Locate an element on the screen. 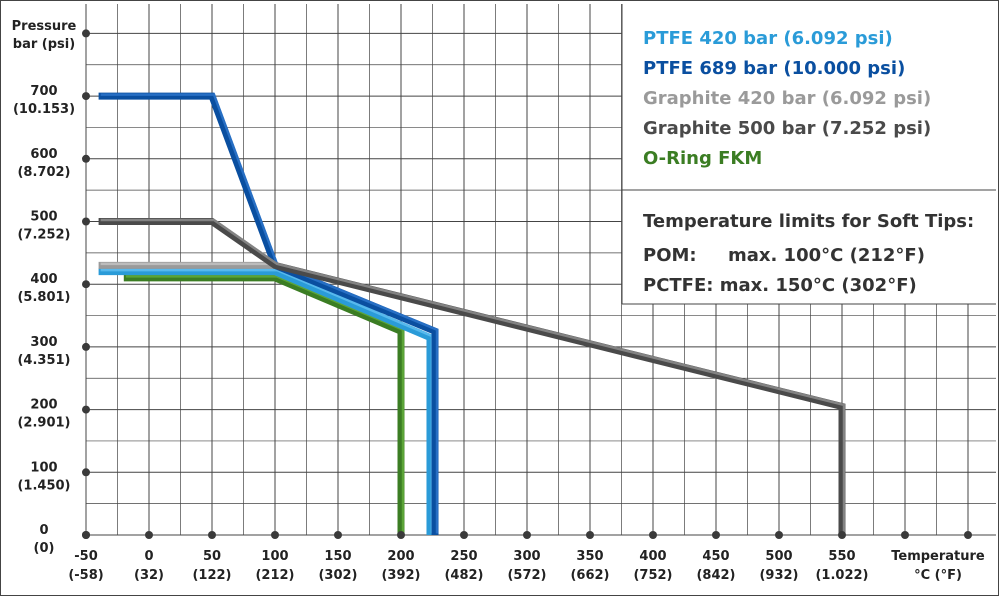 The image size is (1000, 597). x-tick-label: 450 is located at coordinates (715, 556).